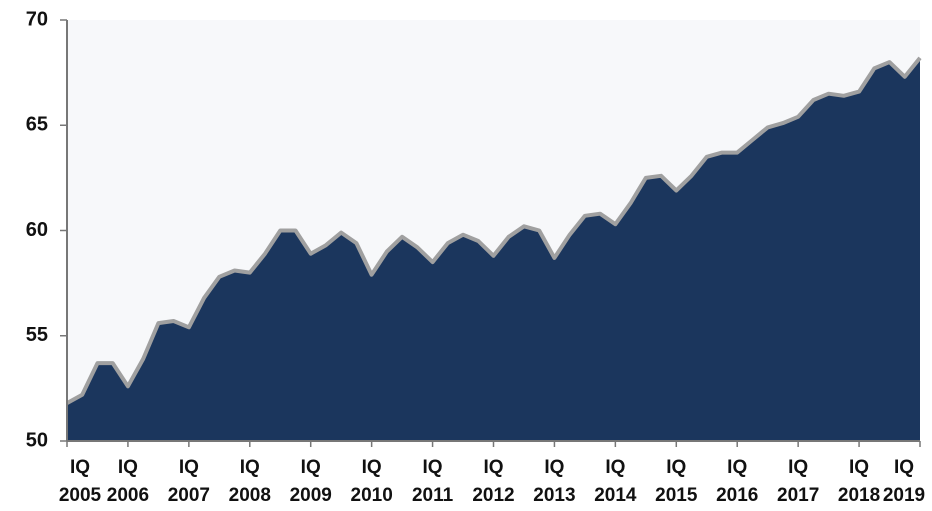 The height and width of the screenshot is (511, 932). I want to click on x-tick-label: IQ 2005, so click(80, 481).